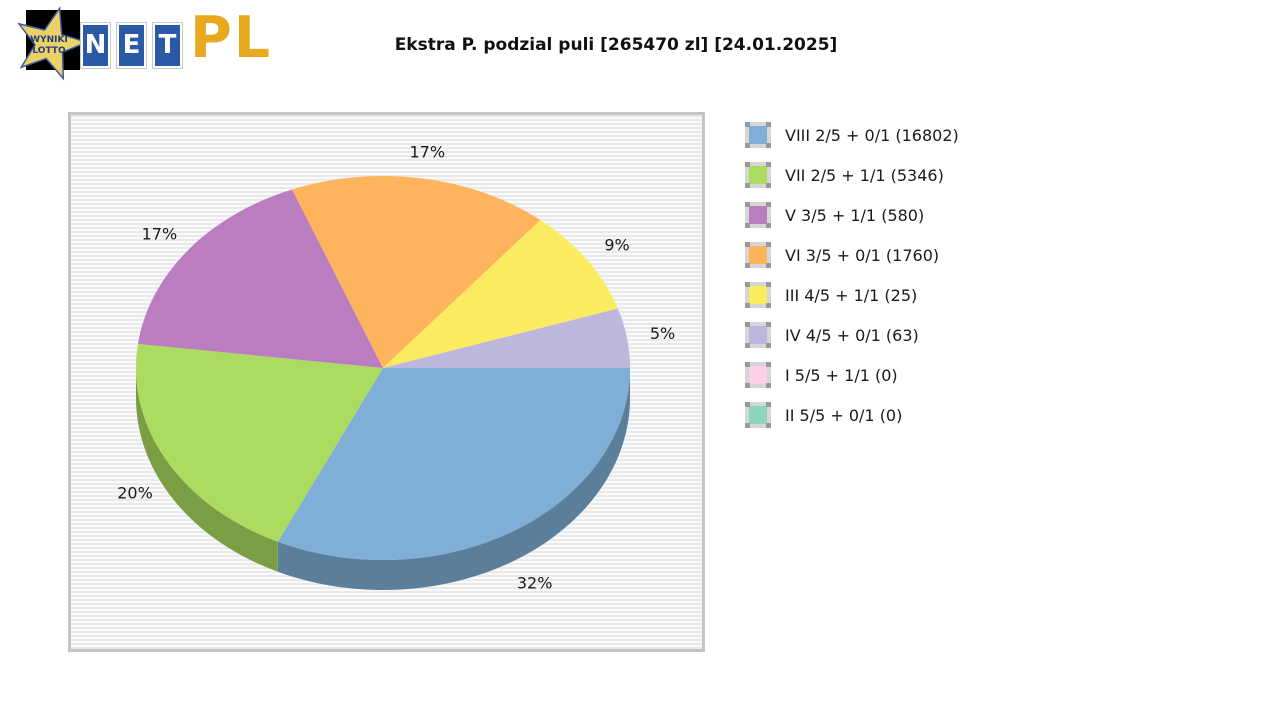 Image resolution: width=1280 pixels, height=720 pixels. What do you see at coordinates (616, 244) in the screenshot?
I see `pie-percent-label: 9%` at bounding box center [616, 244].